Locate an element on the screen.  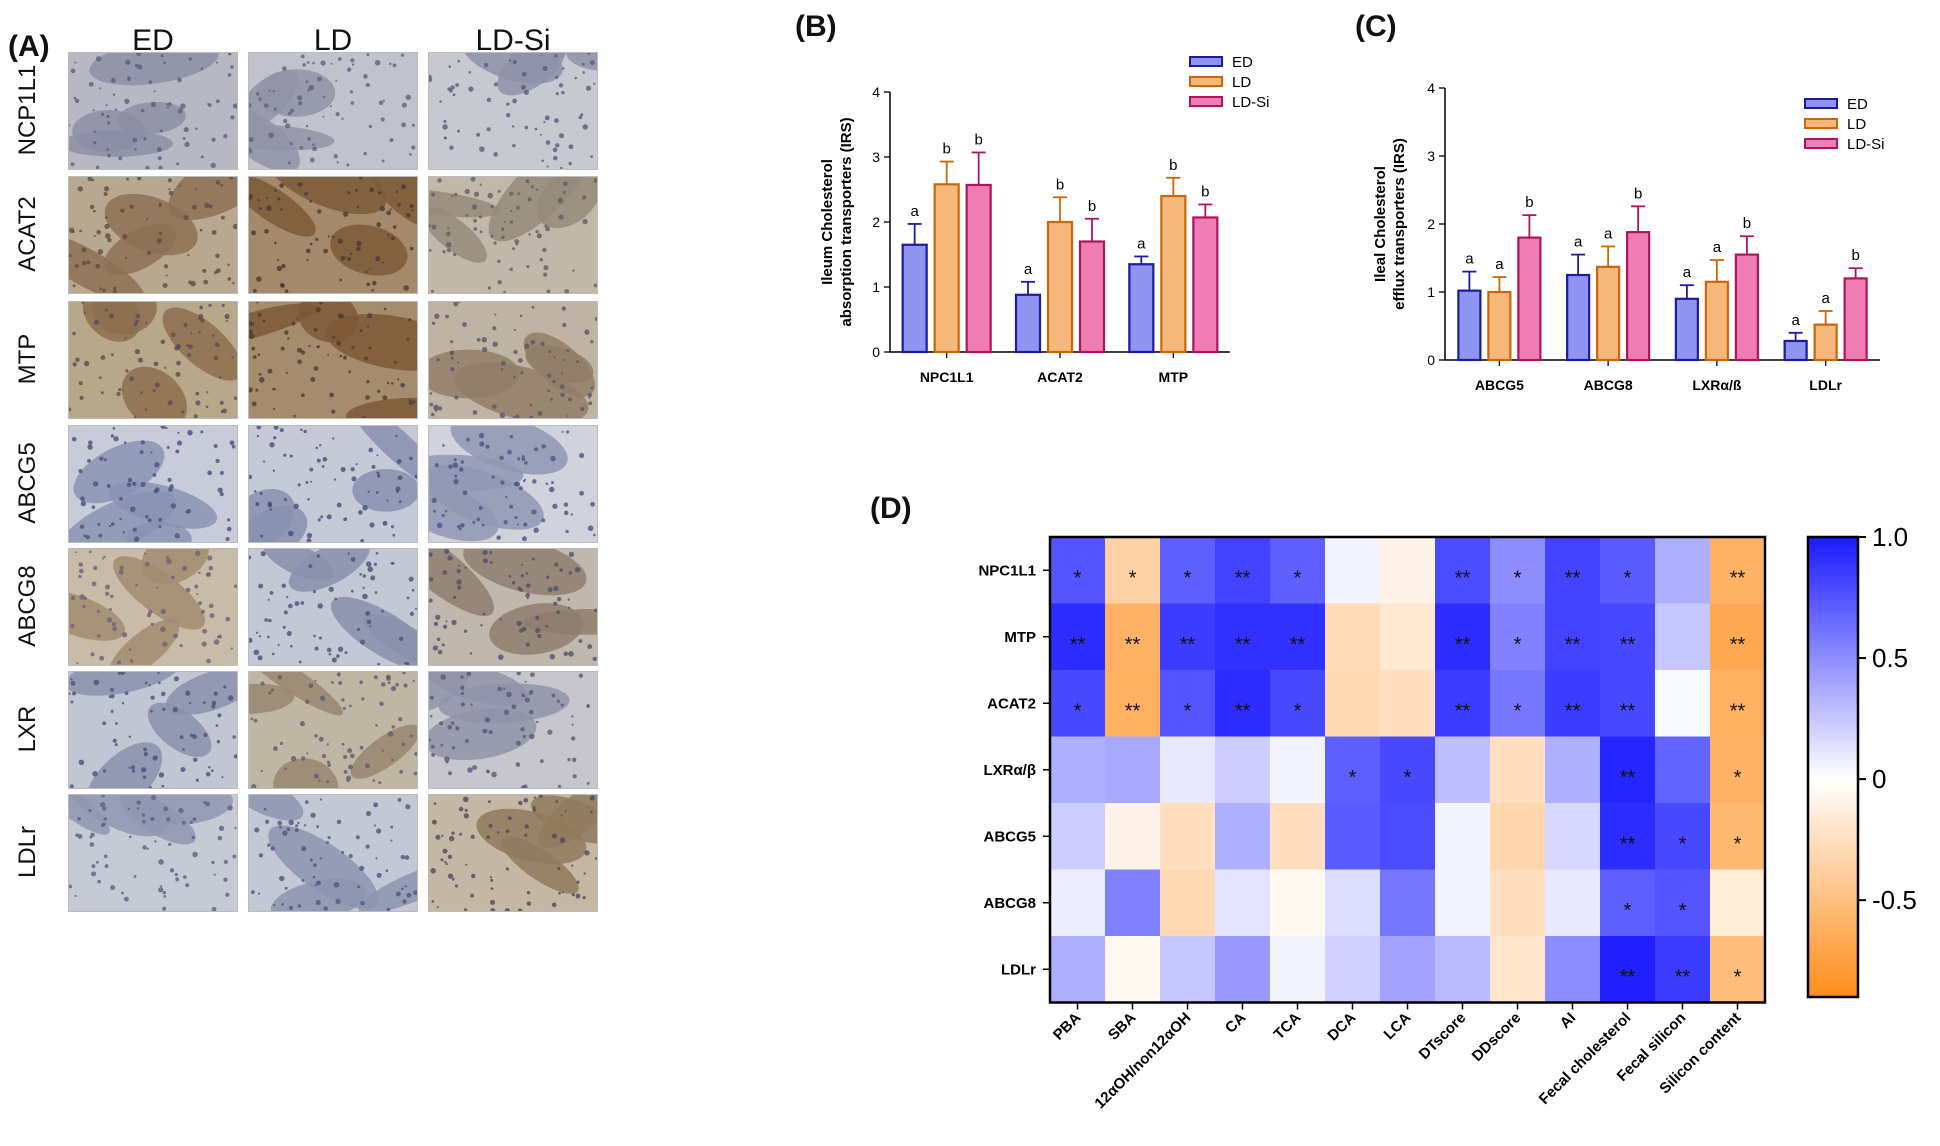
colorbar is located at coordinates (1833, 767).